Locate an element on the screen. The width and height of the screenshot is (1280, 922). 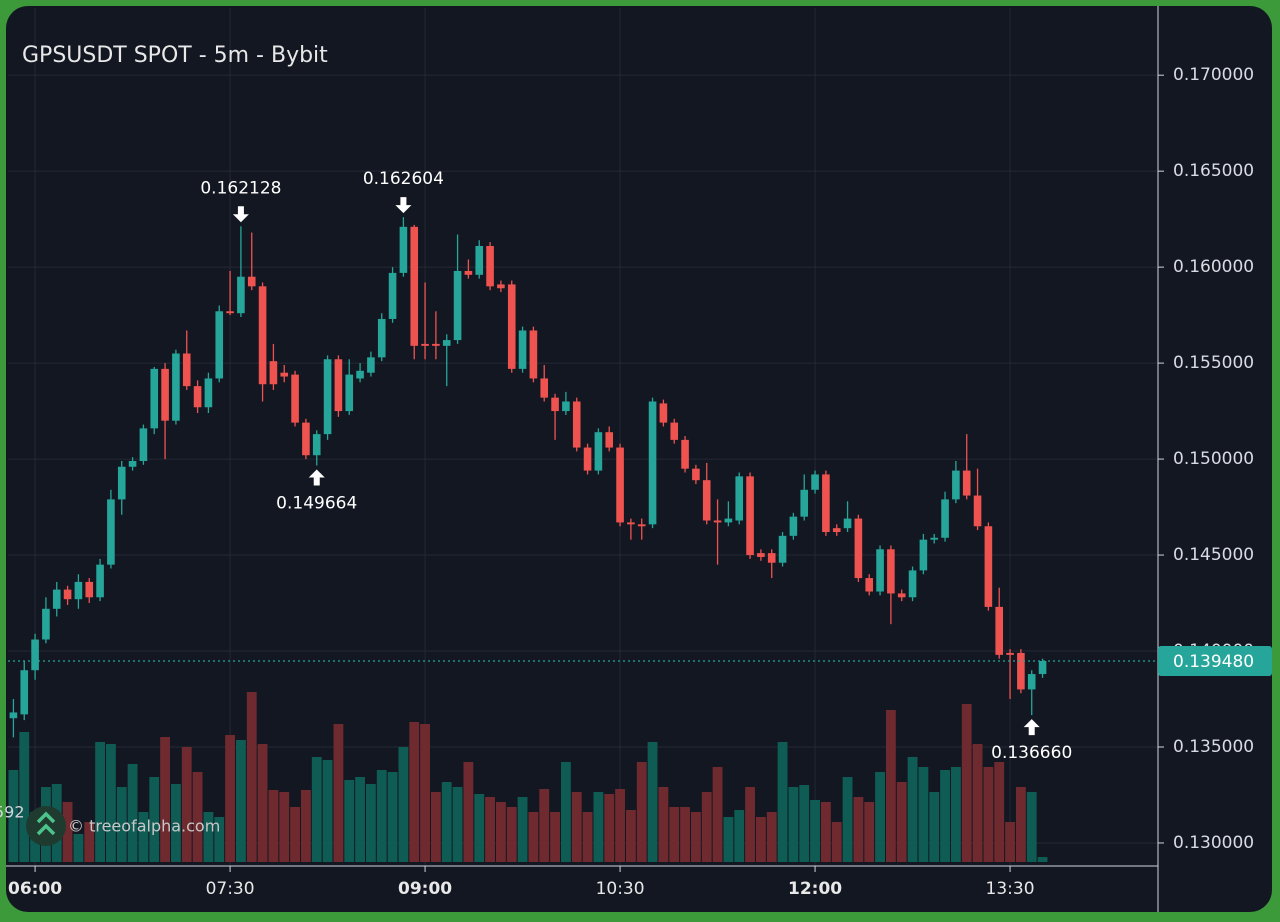
volume-layer is located at coordinates (528, 777).